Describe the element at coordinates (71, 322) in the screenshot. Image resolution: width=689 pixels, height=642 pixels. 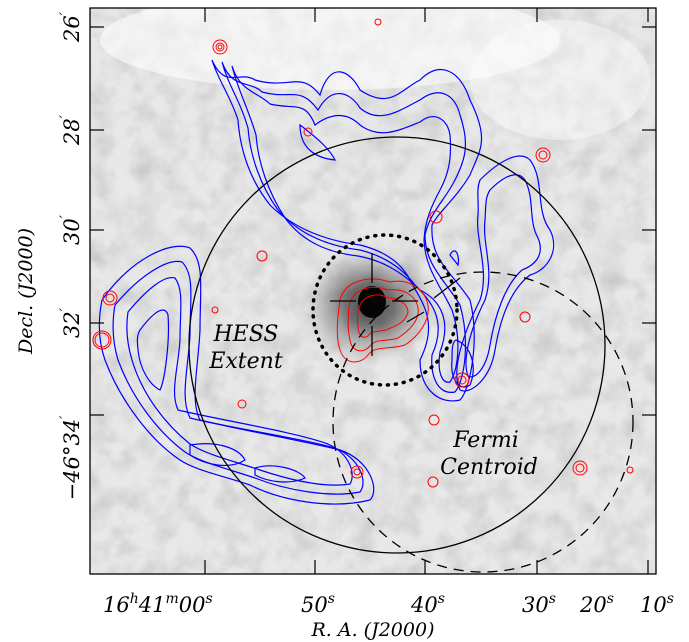
I see `y-tick-label-3: 32′` at that location.